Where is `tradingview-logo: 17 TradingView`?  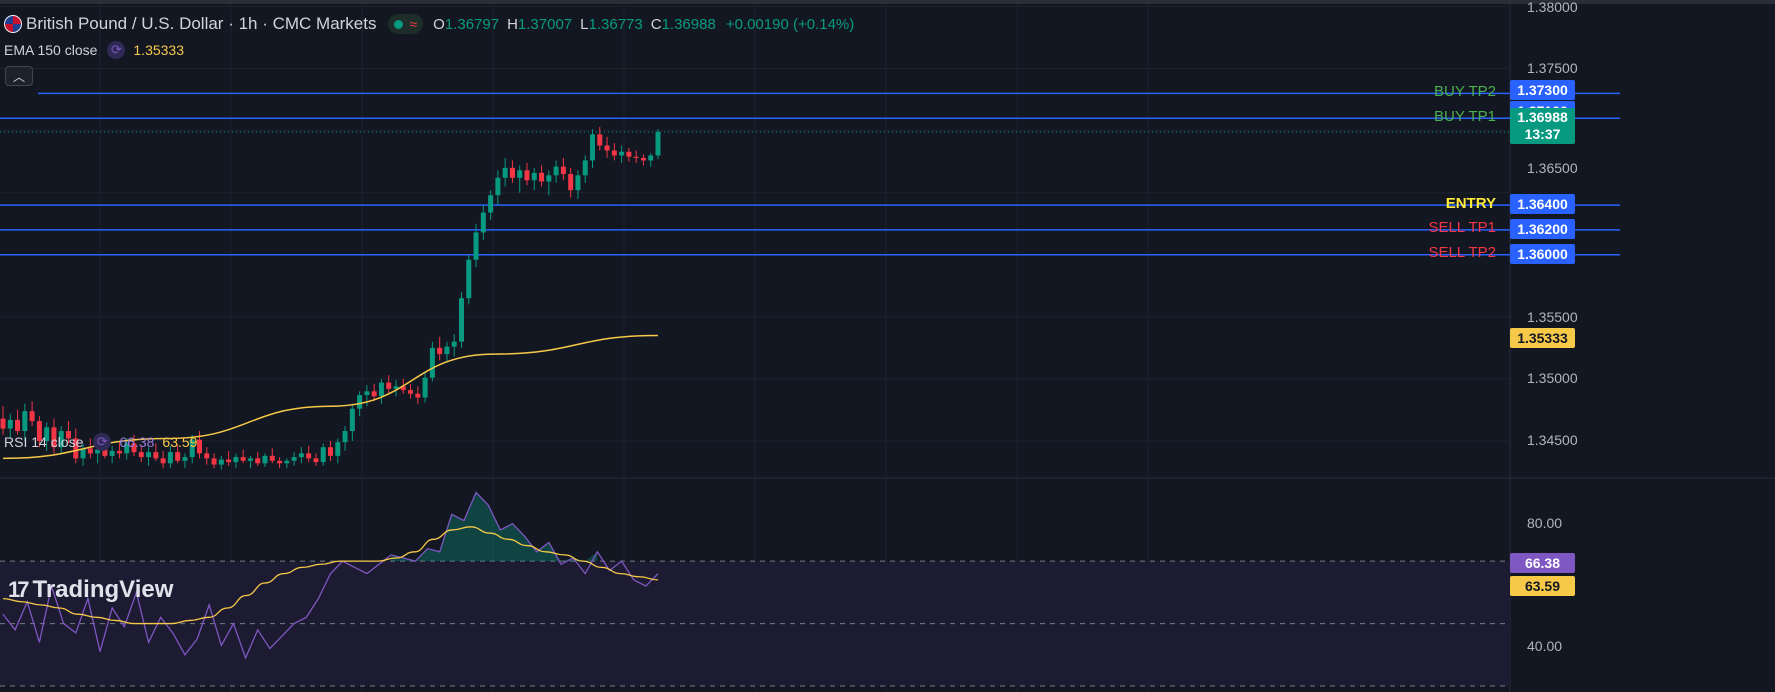
tradingview-logo: 17 TradingView is located at coordinates (90, 590).